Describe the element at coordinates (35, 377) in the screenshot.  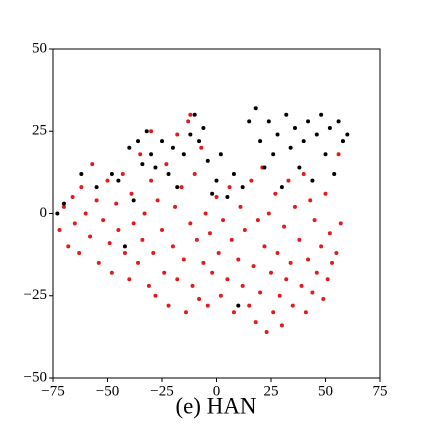
I see `y-tick-label: −50` at that location.